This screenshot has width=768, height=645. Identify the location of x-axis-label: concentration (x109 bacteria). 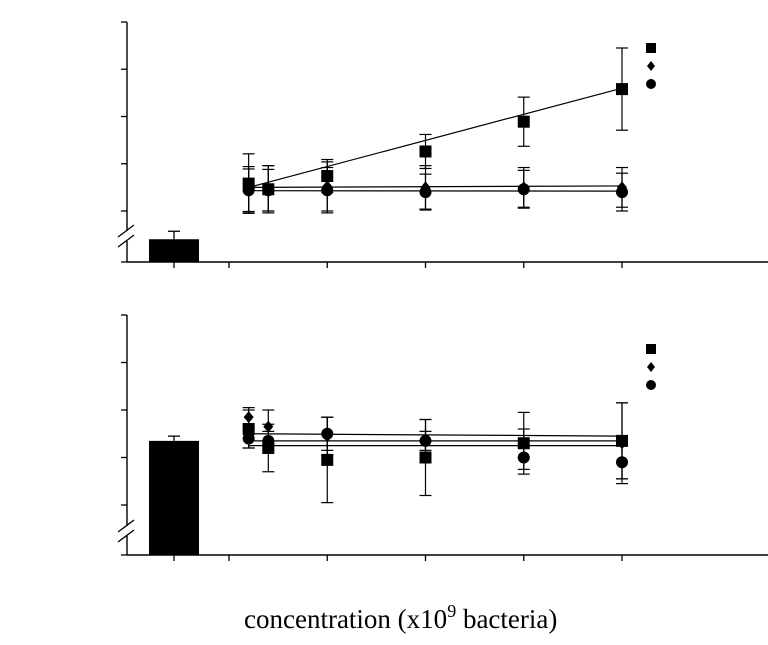
(400, 617).